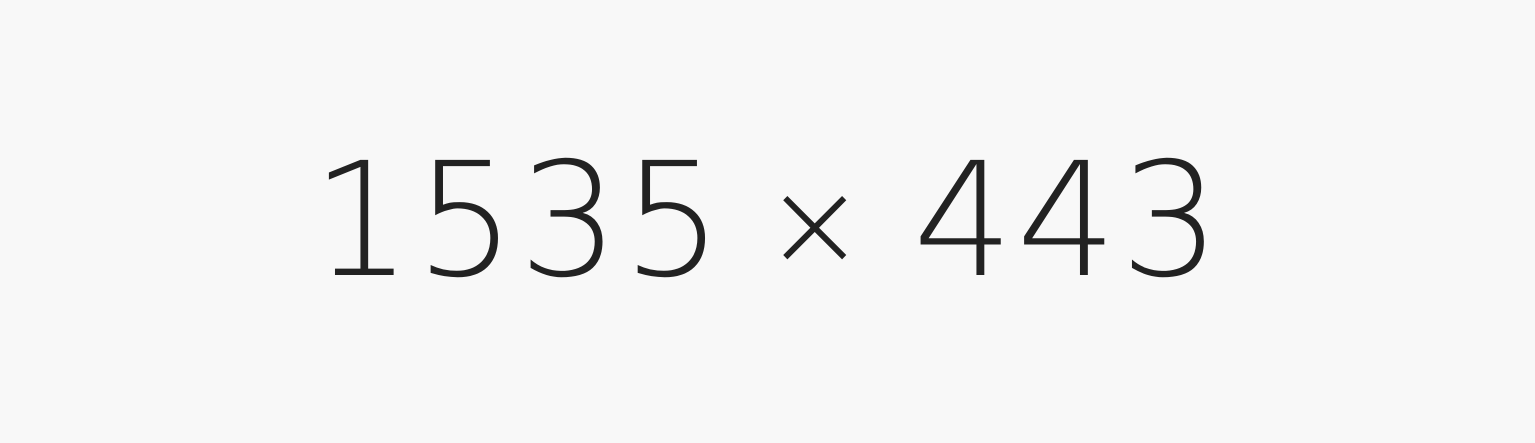  I want to click on width-value: 1535, so click(518, 220).